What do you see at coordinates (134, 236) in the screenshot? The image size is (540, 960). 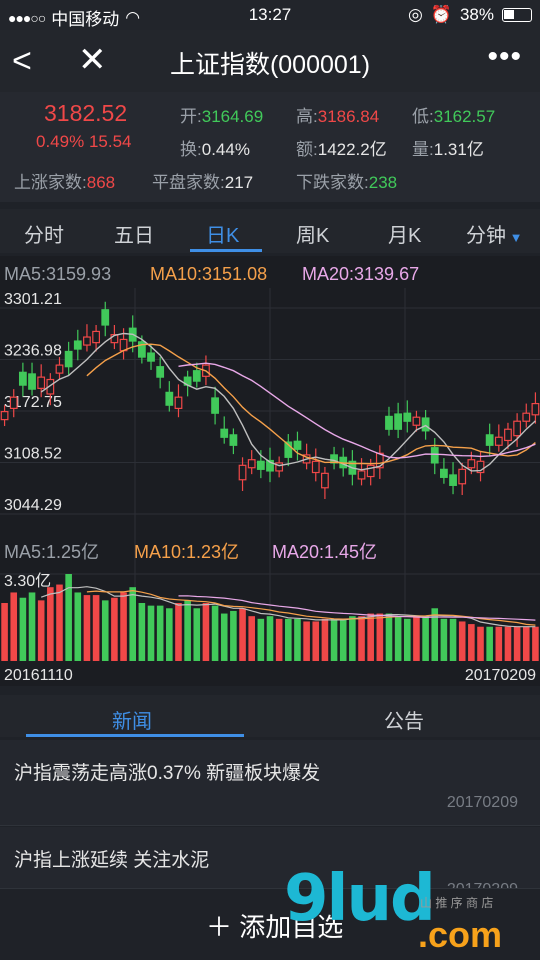 I see `tab-five-day: 五日` at bounding box center [134, 236].